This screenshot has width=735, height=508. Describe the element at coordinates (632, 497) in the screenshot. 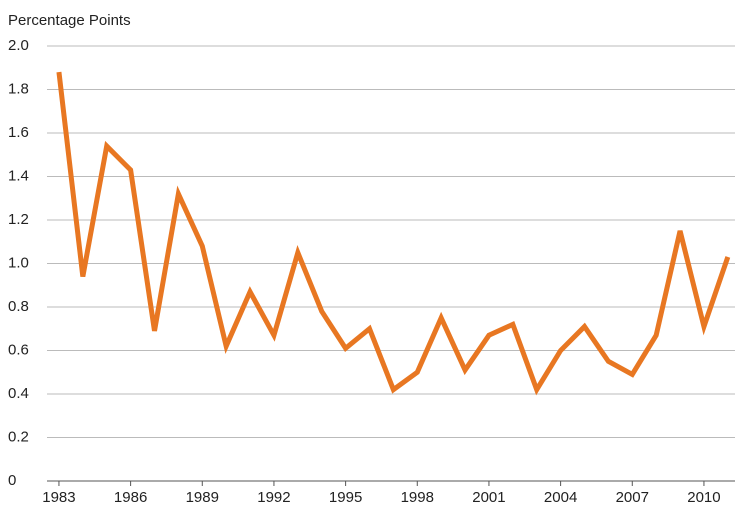

I see `x-tick-label: 2007` at that location.